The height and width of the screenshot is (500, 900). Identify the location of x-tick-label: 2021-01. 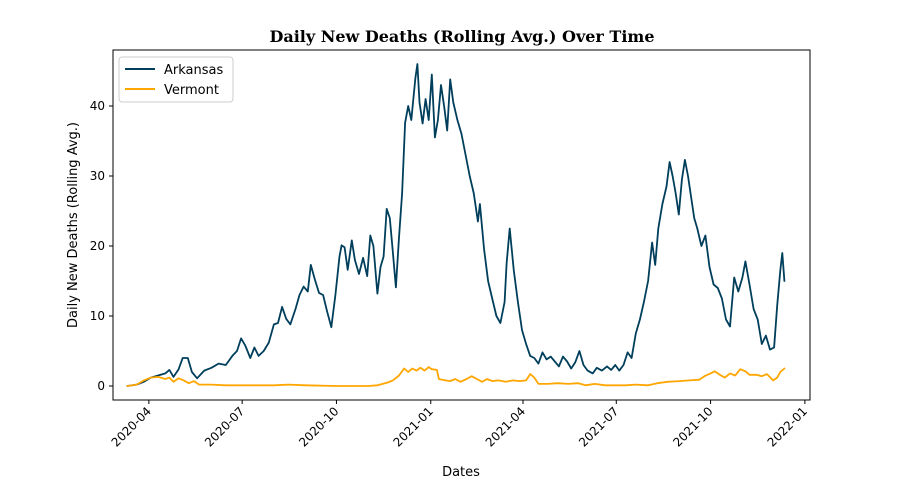
(413, 426).